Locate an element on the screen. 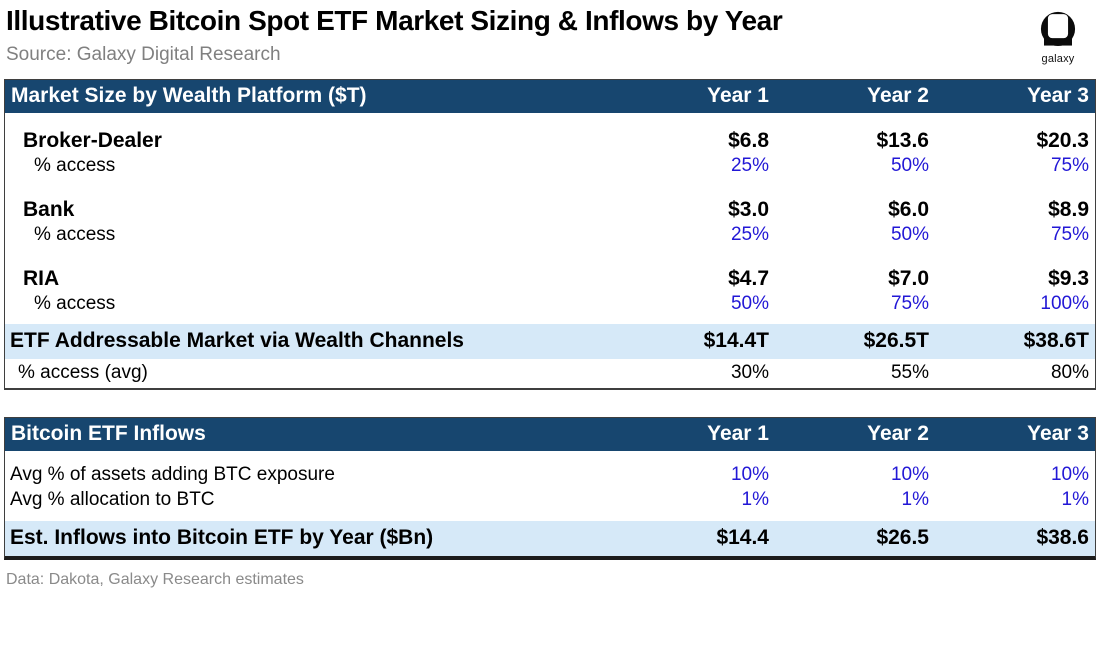 The image size is (1100, 646). cell-value: $4.7 is located at coordinates (748, 279).